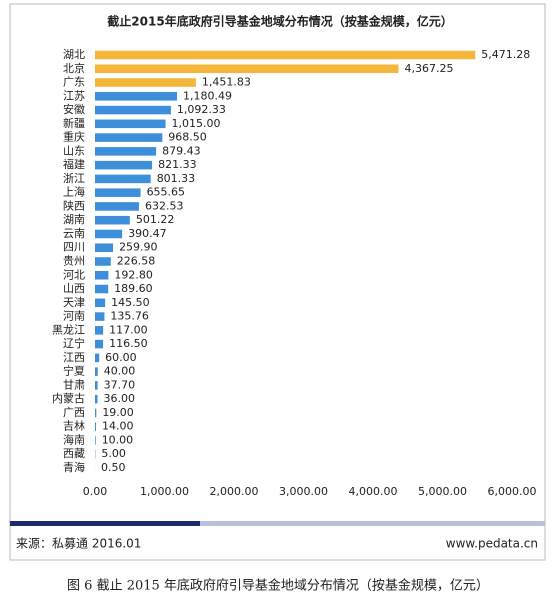 This screenshot has height=607, width=555. I want to click on y-tick-label: 安徽, so click(74, 109).